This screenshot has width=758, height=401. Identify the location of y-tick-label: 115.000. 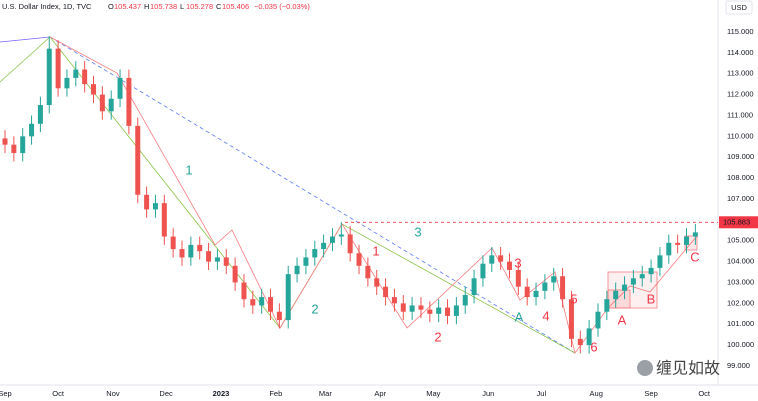
(740, 31).